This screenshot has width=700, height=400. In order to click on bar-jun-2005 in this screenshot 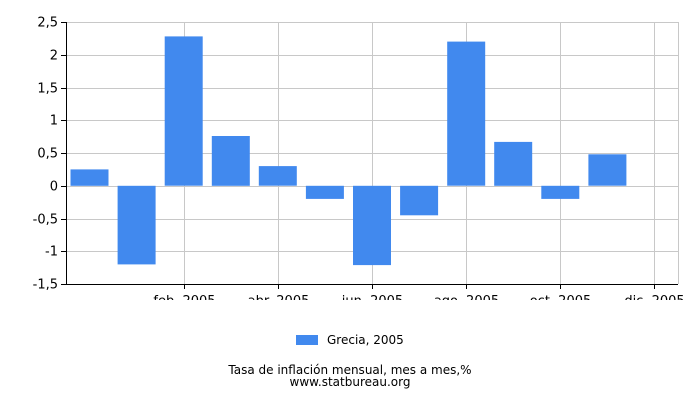, I will do `click(324, 192)`.